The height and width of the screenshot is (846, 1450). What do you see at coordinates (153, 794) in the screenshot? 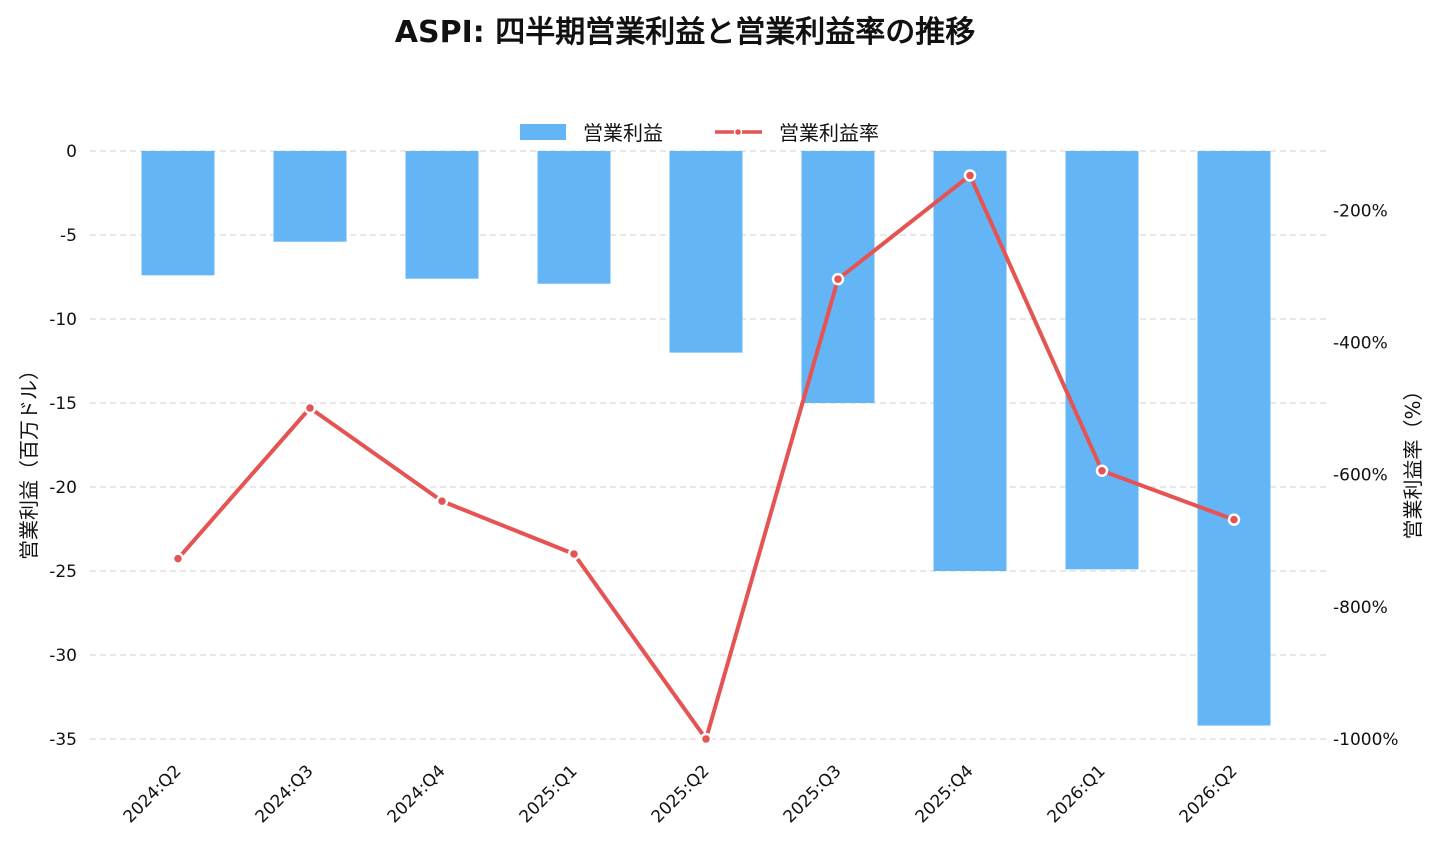
I see `x-tick-label: 2024:Q2` at bounding box center [153, 794].